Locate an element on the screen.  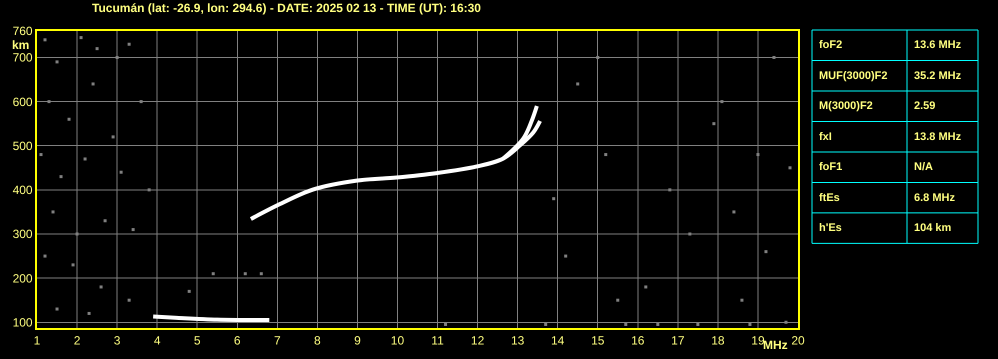
text: 104 km is located at coordinates (933, 228).